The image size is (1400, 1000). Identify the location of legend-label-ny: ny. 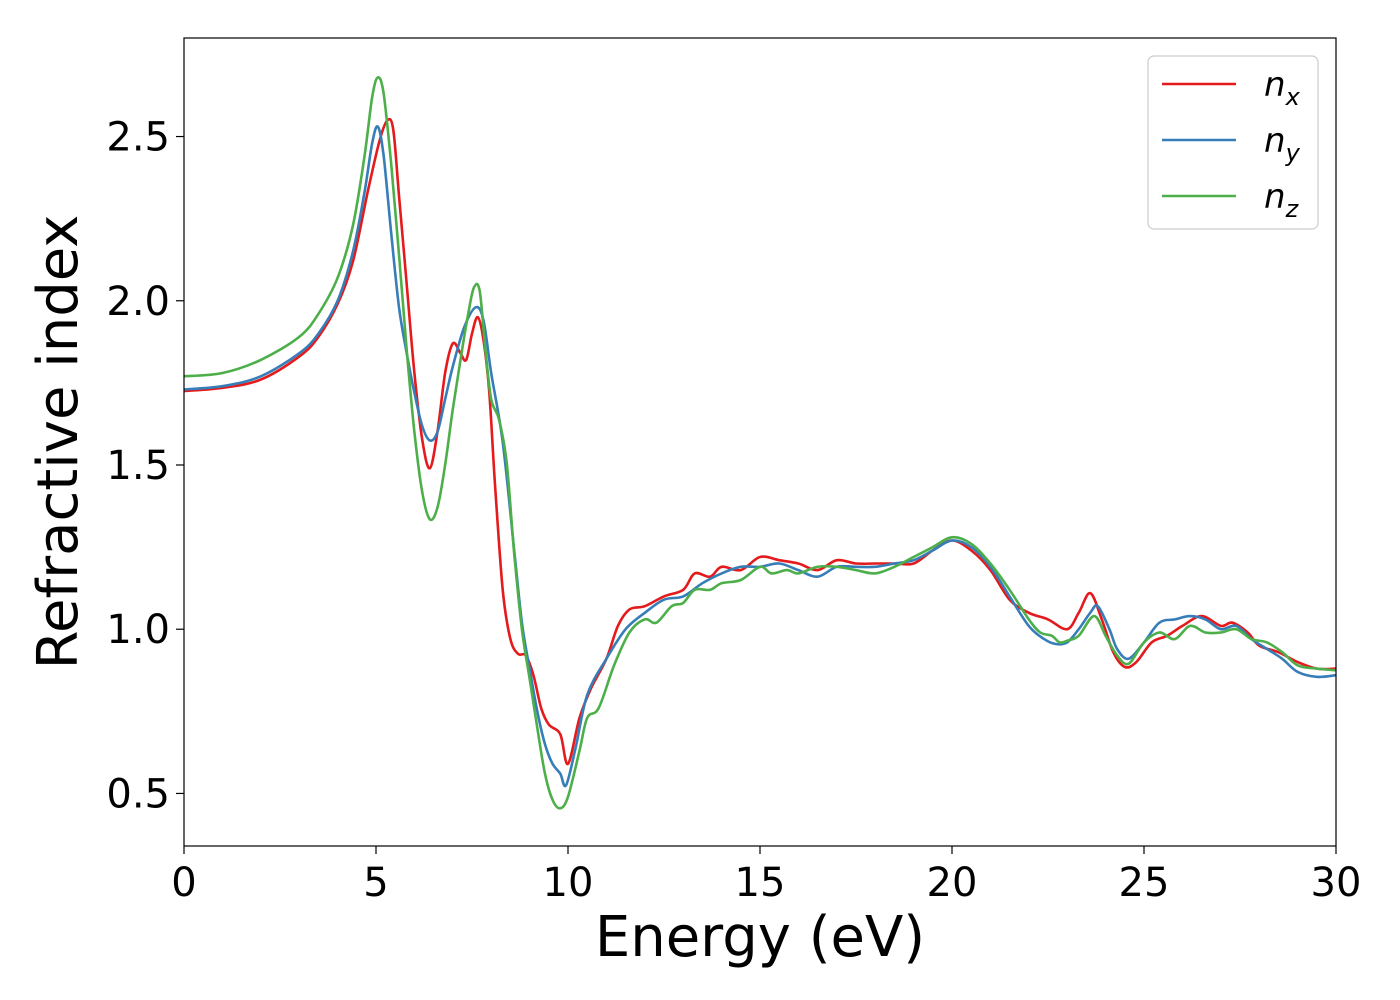
(1282, 144).